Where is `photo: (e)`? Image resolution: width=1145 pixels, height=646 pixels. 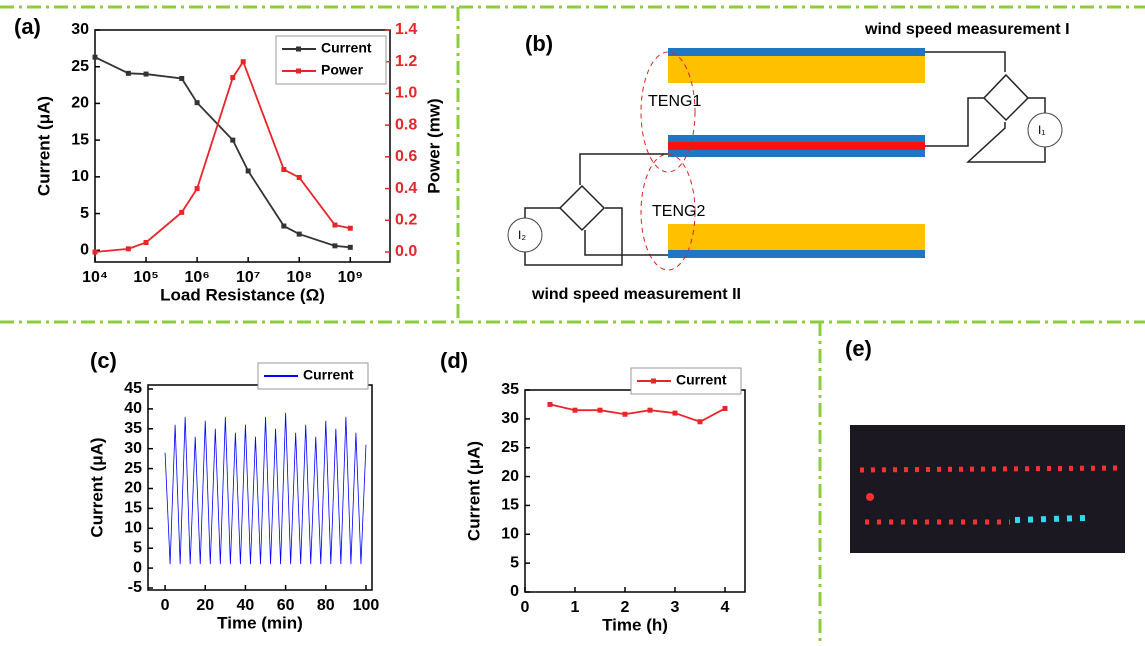
photo: (e) is located at coordinates (985, 444).